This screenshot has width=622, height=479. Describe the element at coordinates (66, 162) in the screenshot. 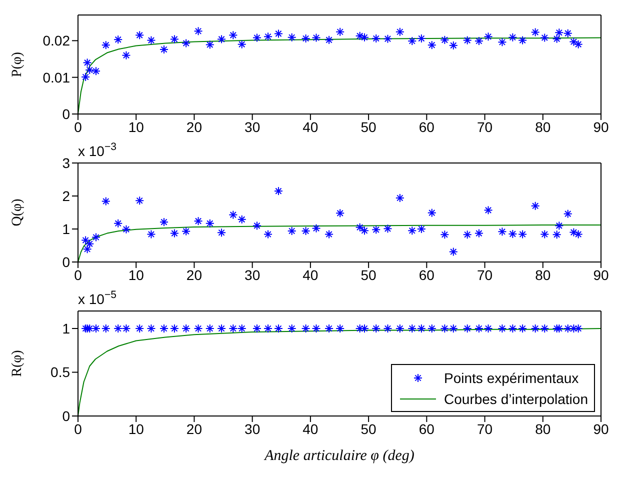

I see `y-tick-label: 3` at that location.